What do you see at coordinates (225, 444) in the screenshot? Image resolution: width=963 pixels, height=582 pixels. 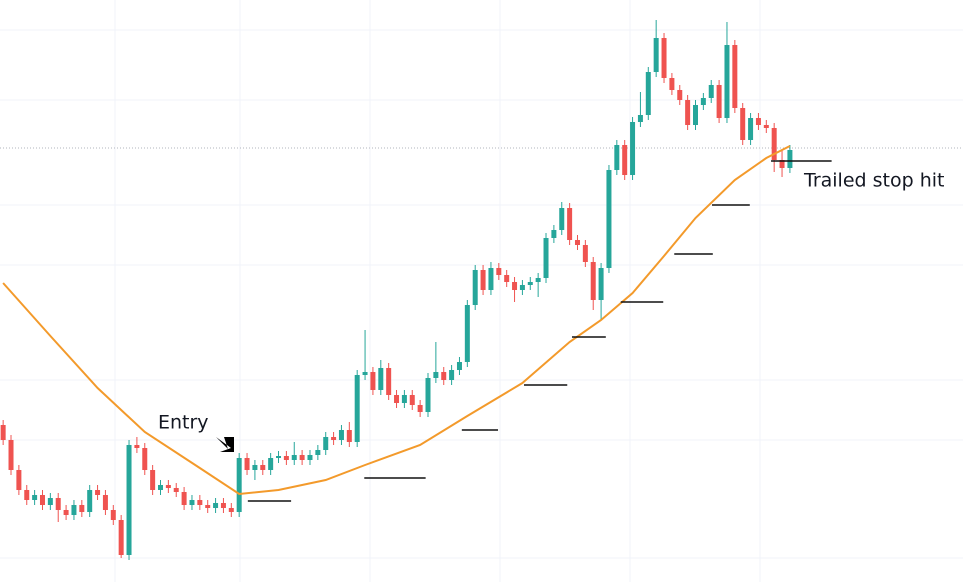 I see `arrow` at bounding box center [225, 444].